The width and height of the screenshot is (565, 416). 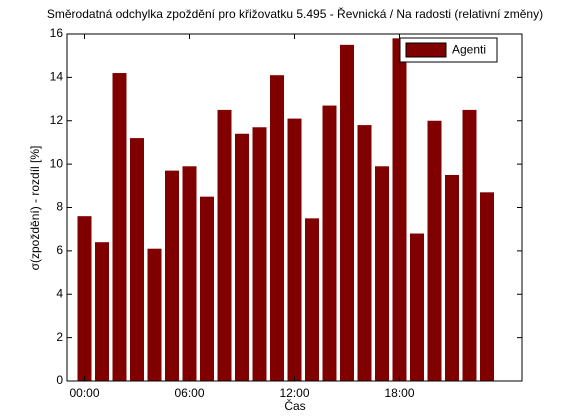 I want to click on y-tick-label: 6, so click(x=59, y=250).